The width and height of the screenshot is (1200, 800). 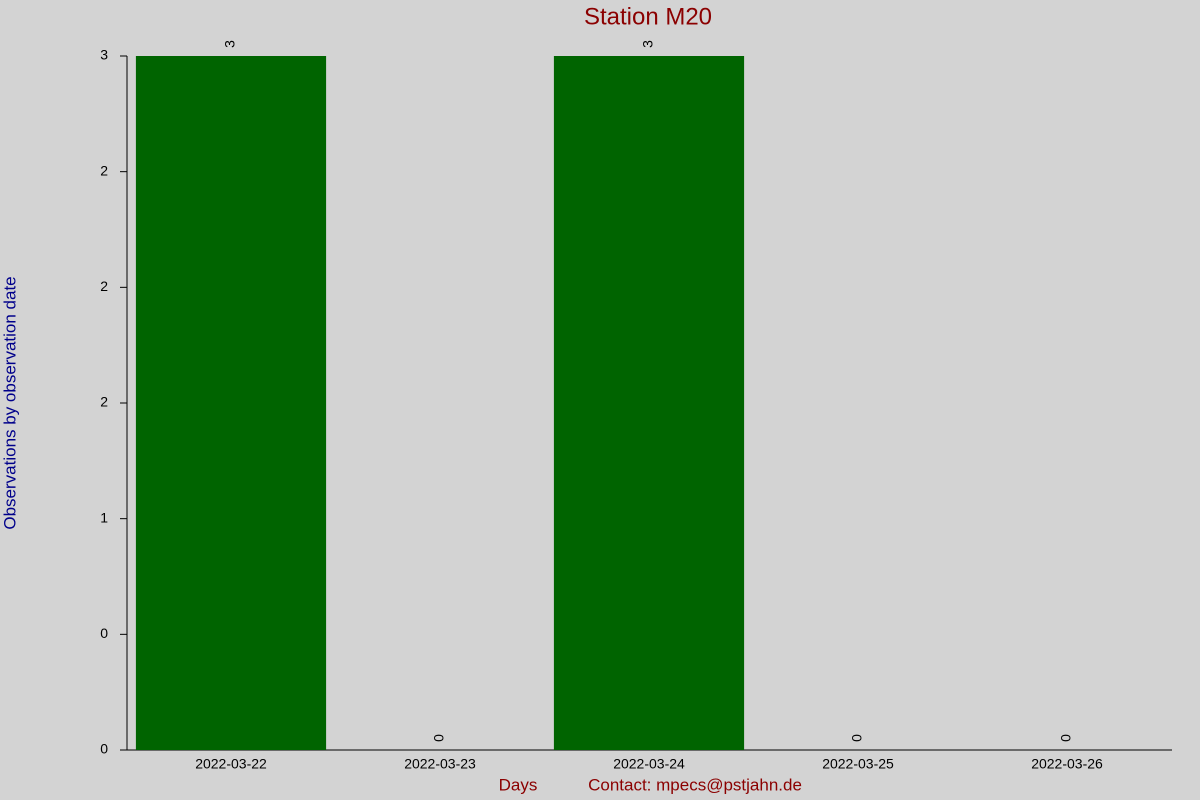 I want to click on x-tick-label: 2022-03-23, so click(x=440, y=764).